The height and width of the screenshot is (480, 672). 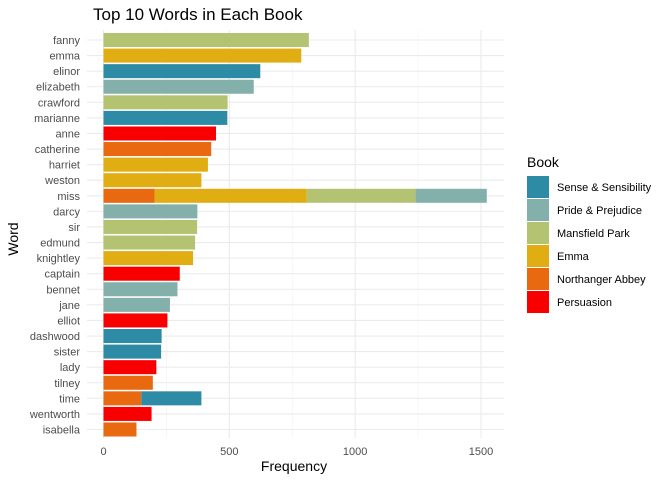 What do you see at coordinates (66, 41) in the screenshot?
I see `y-tick-label: fanny` at bounding box center [66, 41].